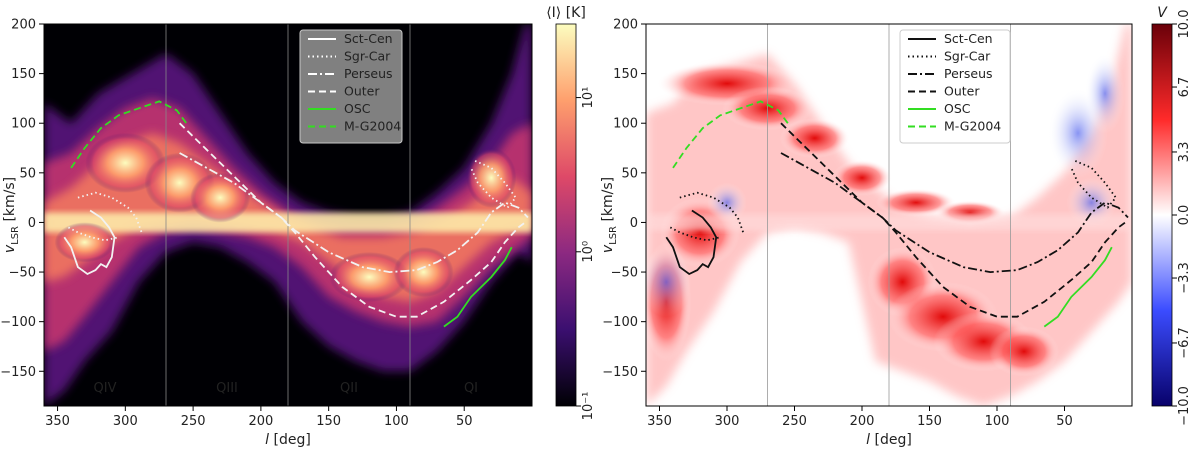 This screenshot has width=1200, height=453. Describe the element at coordinates (286, 388) in the screenshot. I see `left-quadrant-labels: QIV QIII QII QI` at that location.